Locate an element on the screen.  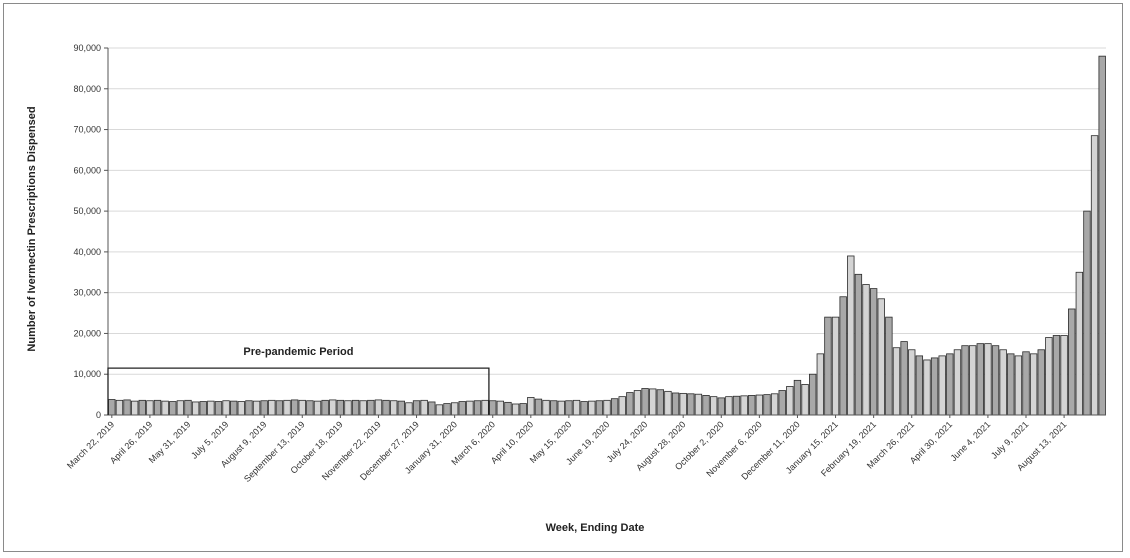
pre-pandemic-bracket is located at coordinates (298, 391).